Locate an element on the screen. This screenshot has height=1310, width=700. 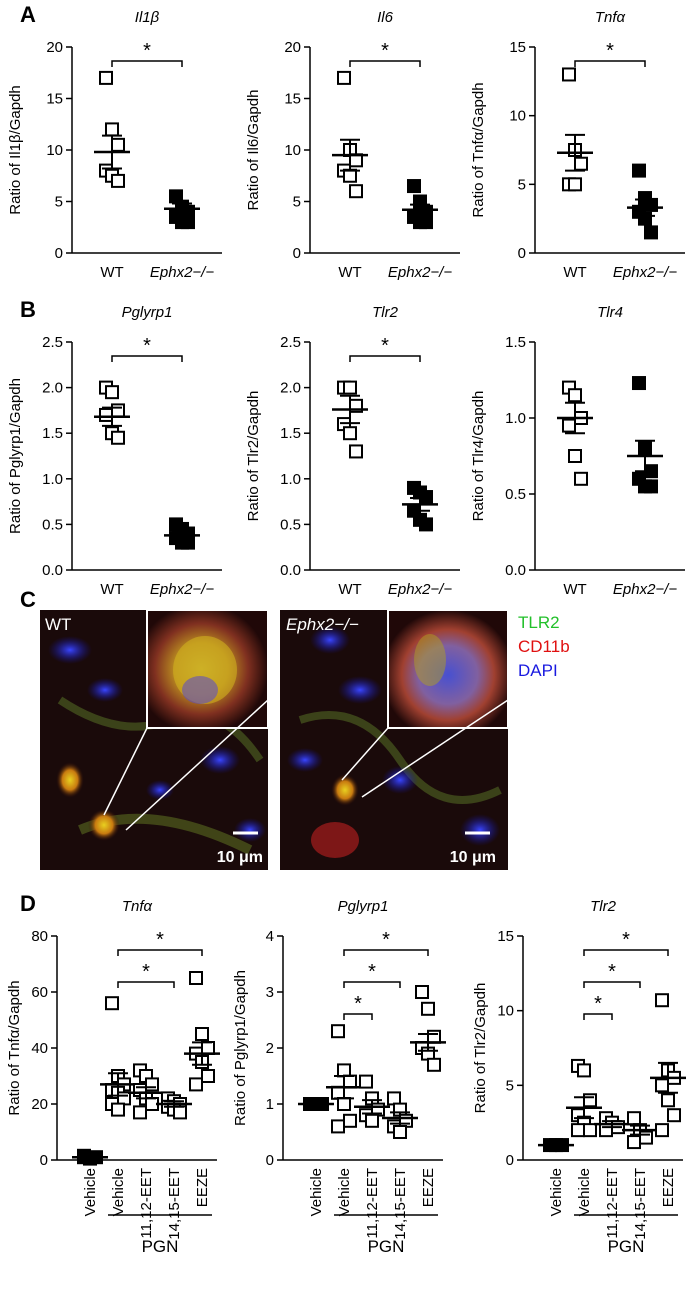
y-tick-label: 40 is located at coordinates (39, 1048).